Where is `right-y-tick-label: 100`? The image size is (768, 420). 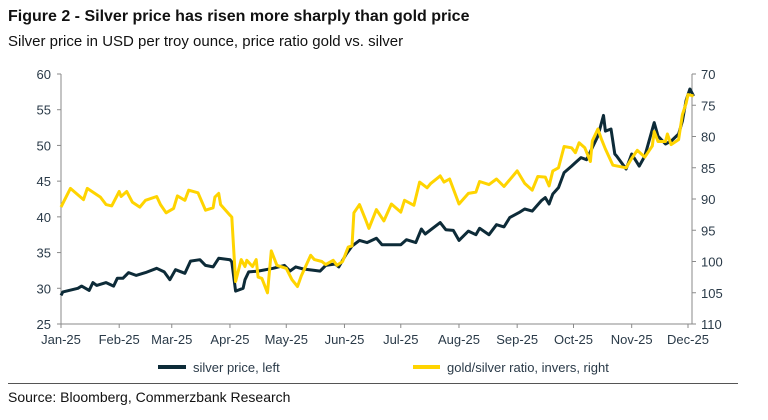
right-y-tick-label: 100 is located at coordinates (712, 262).